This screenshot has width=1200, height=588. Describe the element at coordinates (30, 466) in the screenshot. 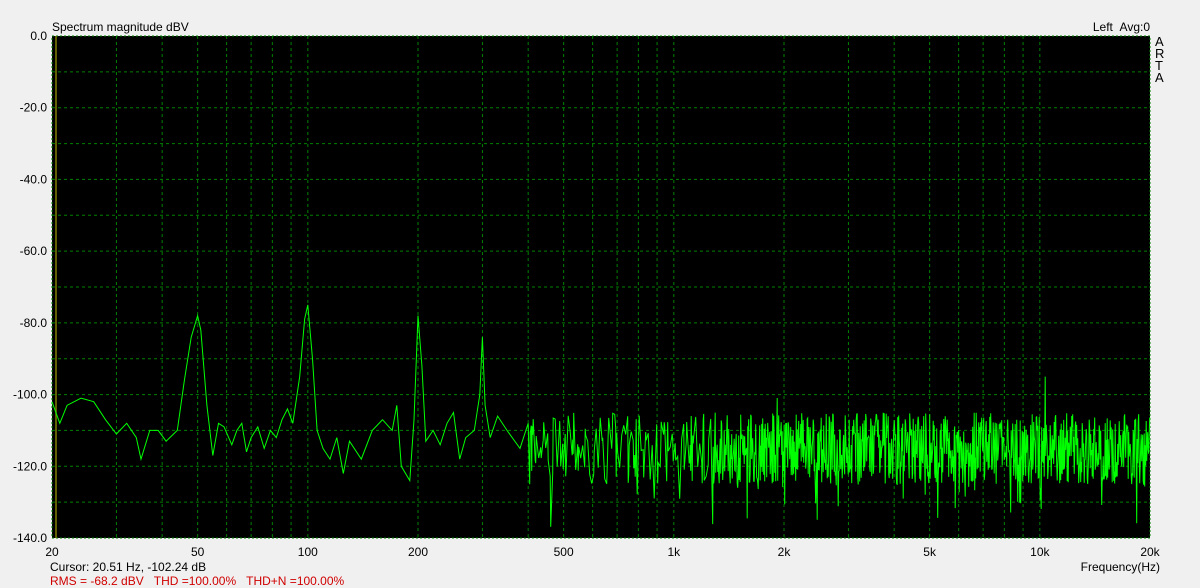

I see `y-tick-label: -120.0` at that location.